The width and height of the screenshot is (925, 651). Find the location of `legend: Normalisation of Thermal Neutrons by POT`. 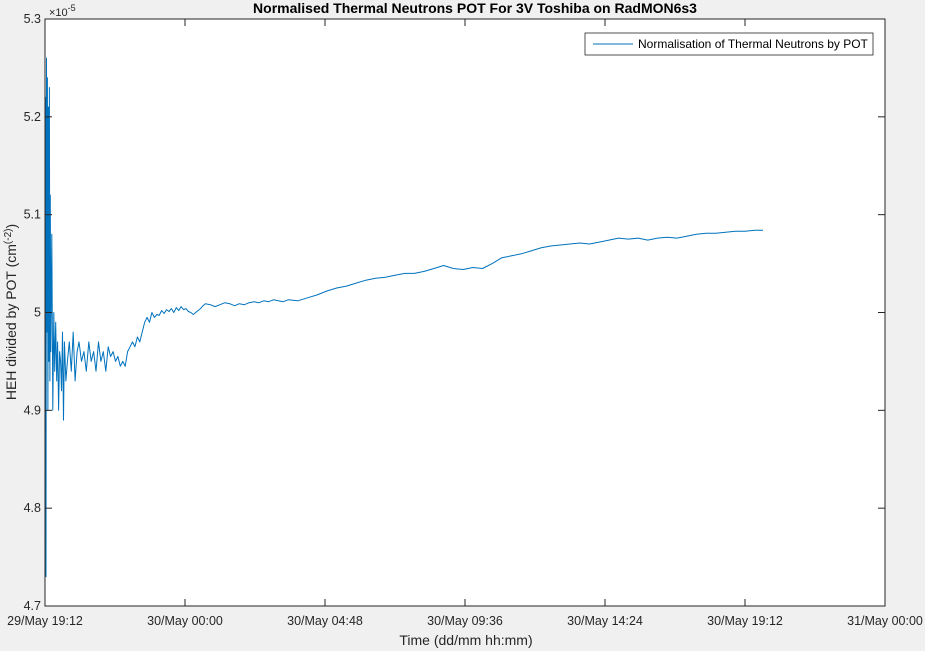

legend: Normalisation of Thermal Neutrons by POT is located at coordinates (729, 44).